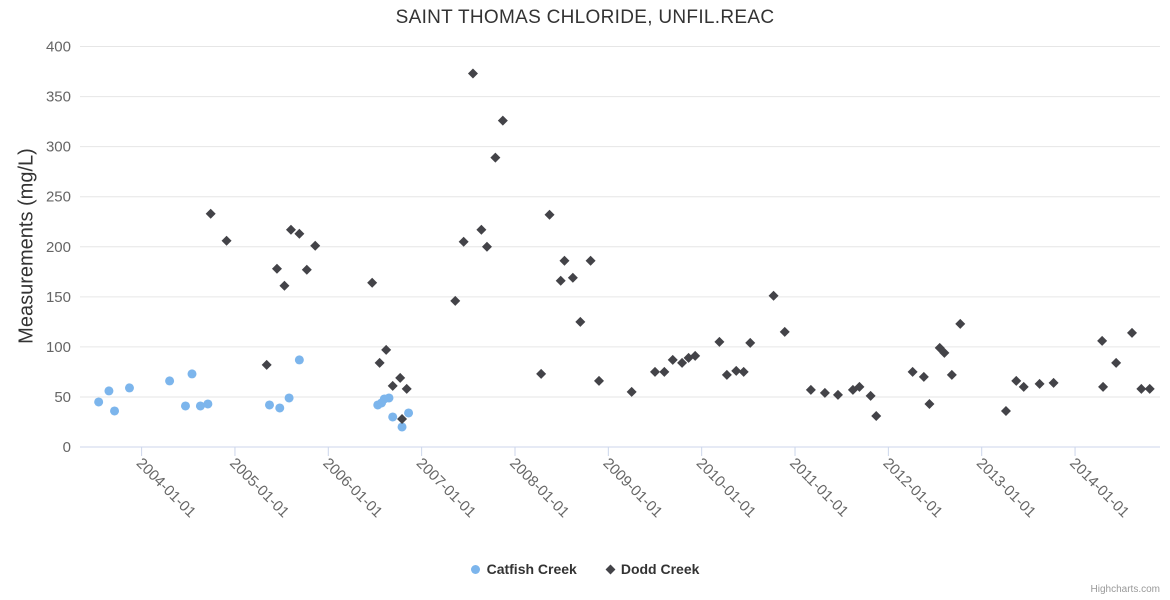 The height and width of the screenshot is (600, 1170). I want to click on x-axis-tick-label: 2004-01-01, so click(166, 488).